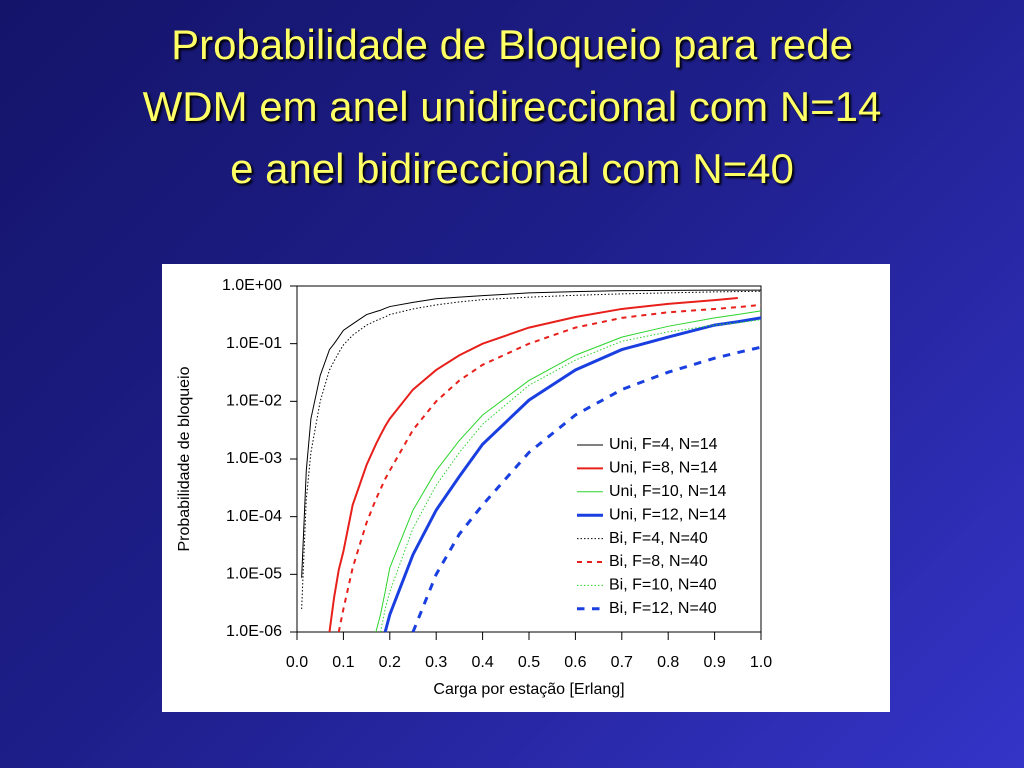 The width and height of the screenshot is (1024, 768). Describe the element at coordinates (668, 491) in the screenshot. I see `legend-label: Uni, F=10, N=14` at that location.